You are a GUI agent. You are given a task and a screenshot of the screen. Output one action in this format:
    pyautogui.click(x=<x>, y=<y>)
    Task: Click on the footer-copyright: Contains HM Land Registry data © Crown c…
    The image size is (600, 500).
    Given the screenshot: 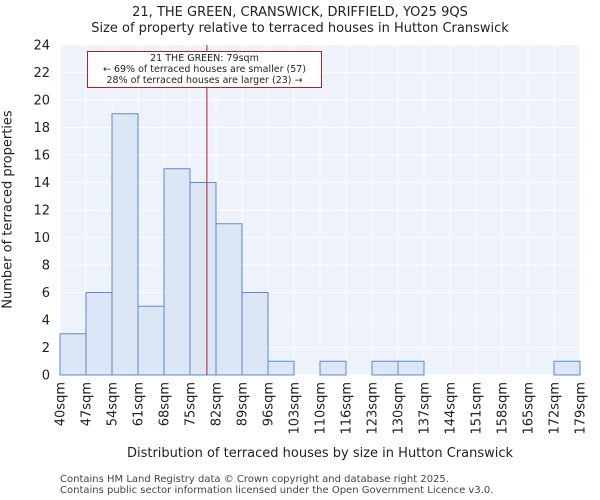 What is the action you would take?
    pyautogui.click(x=254, y=479)
    